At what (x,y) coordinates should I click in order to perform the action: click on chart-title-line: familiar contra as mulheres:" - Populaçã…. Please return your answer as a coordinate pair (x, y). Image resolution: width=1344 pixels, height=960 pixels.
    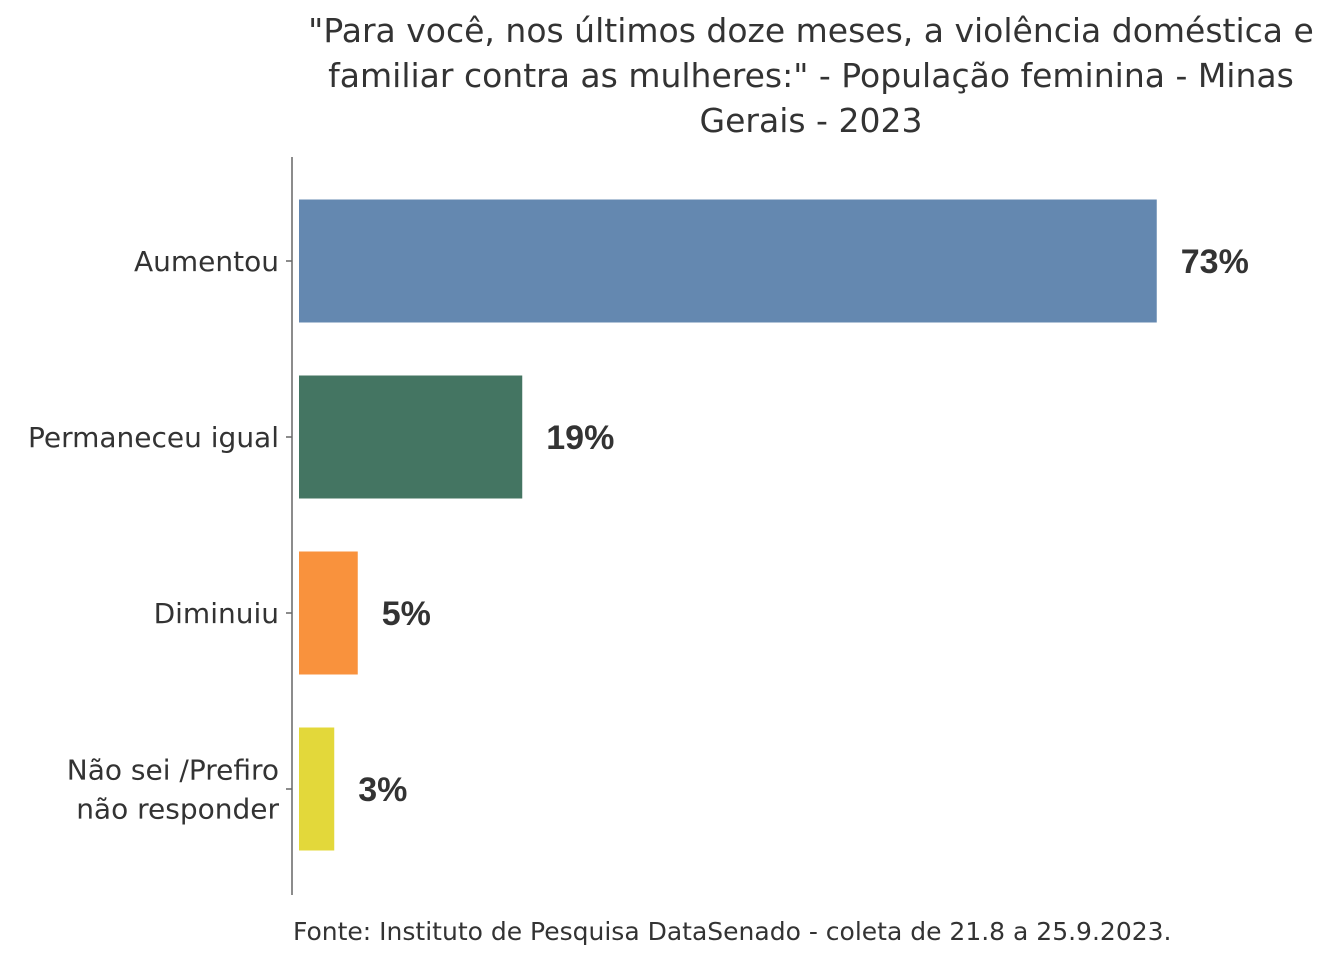
    Looking at the image, I should click on (811, 75).